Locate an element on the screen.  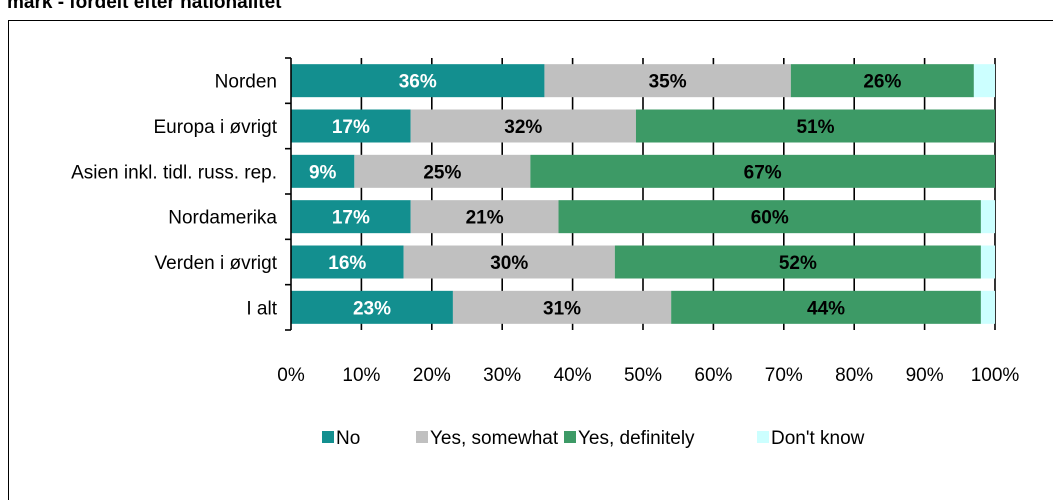
bar-yes-definitely-europa-i-vrigt is located at coordinates (815, 126).